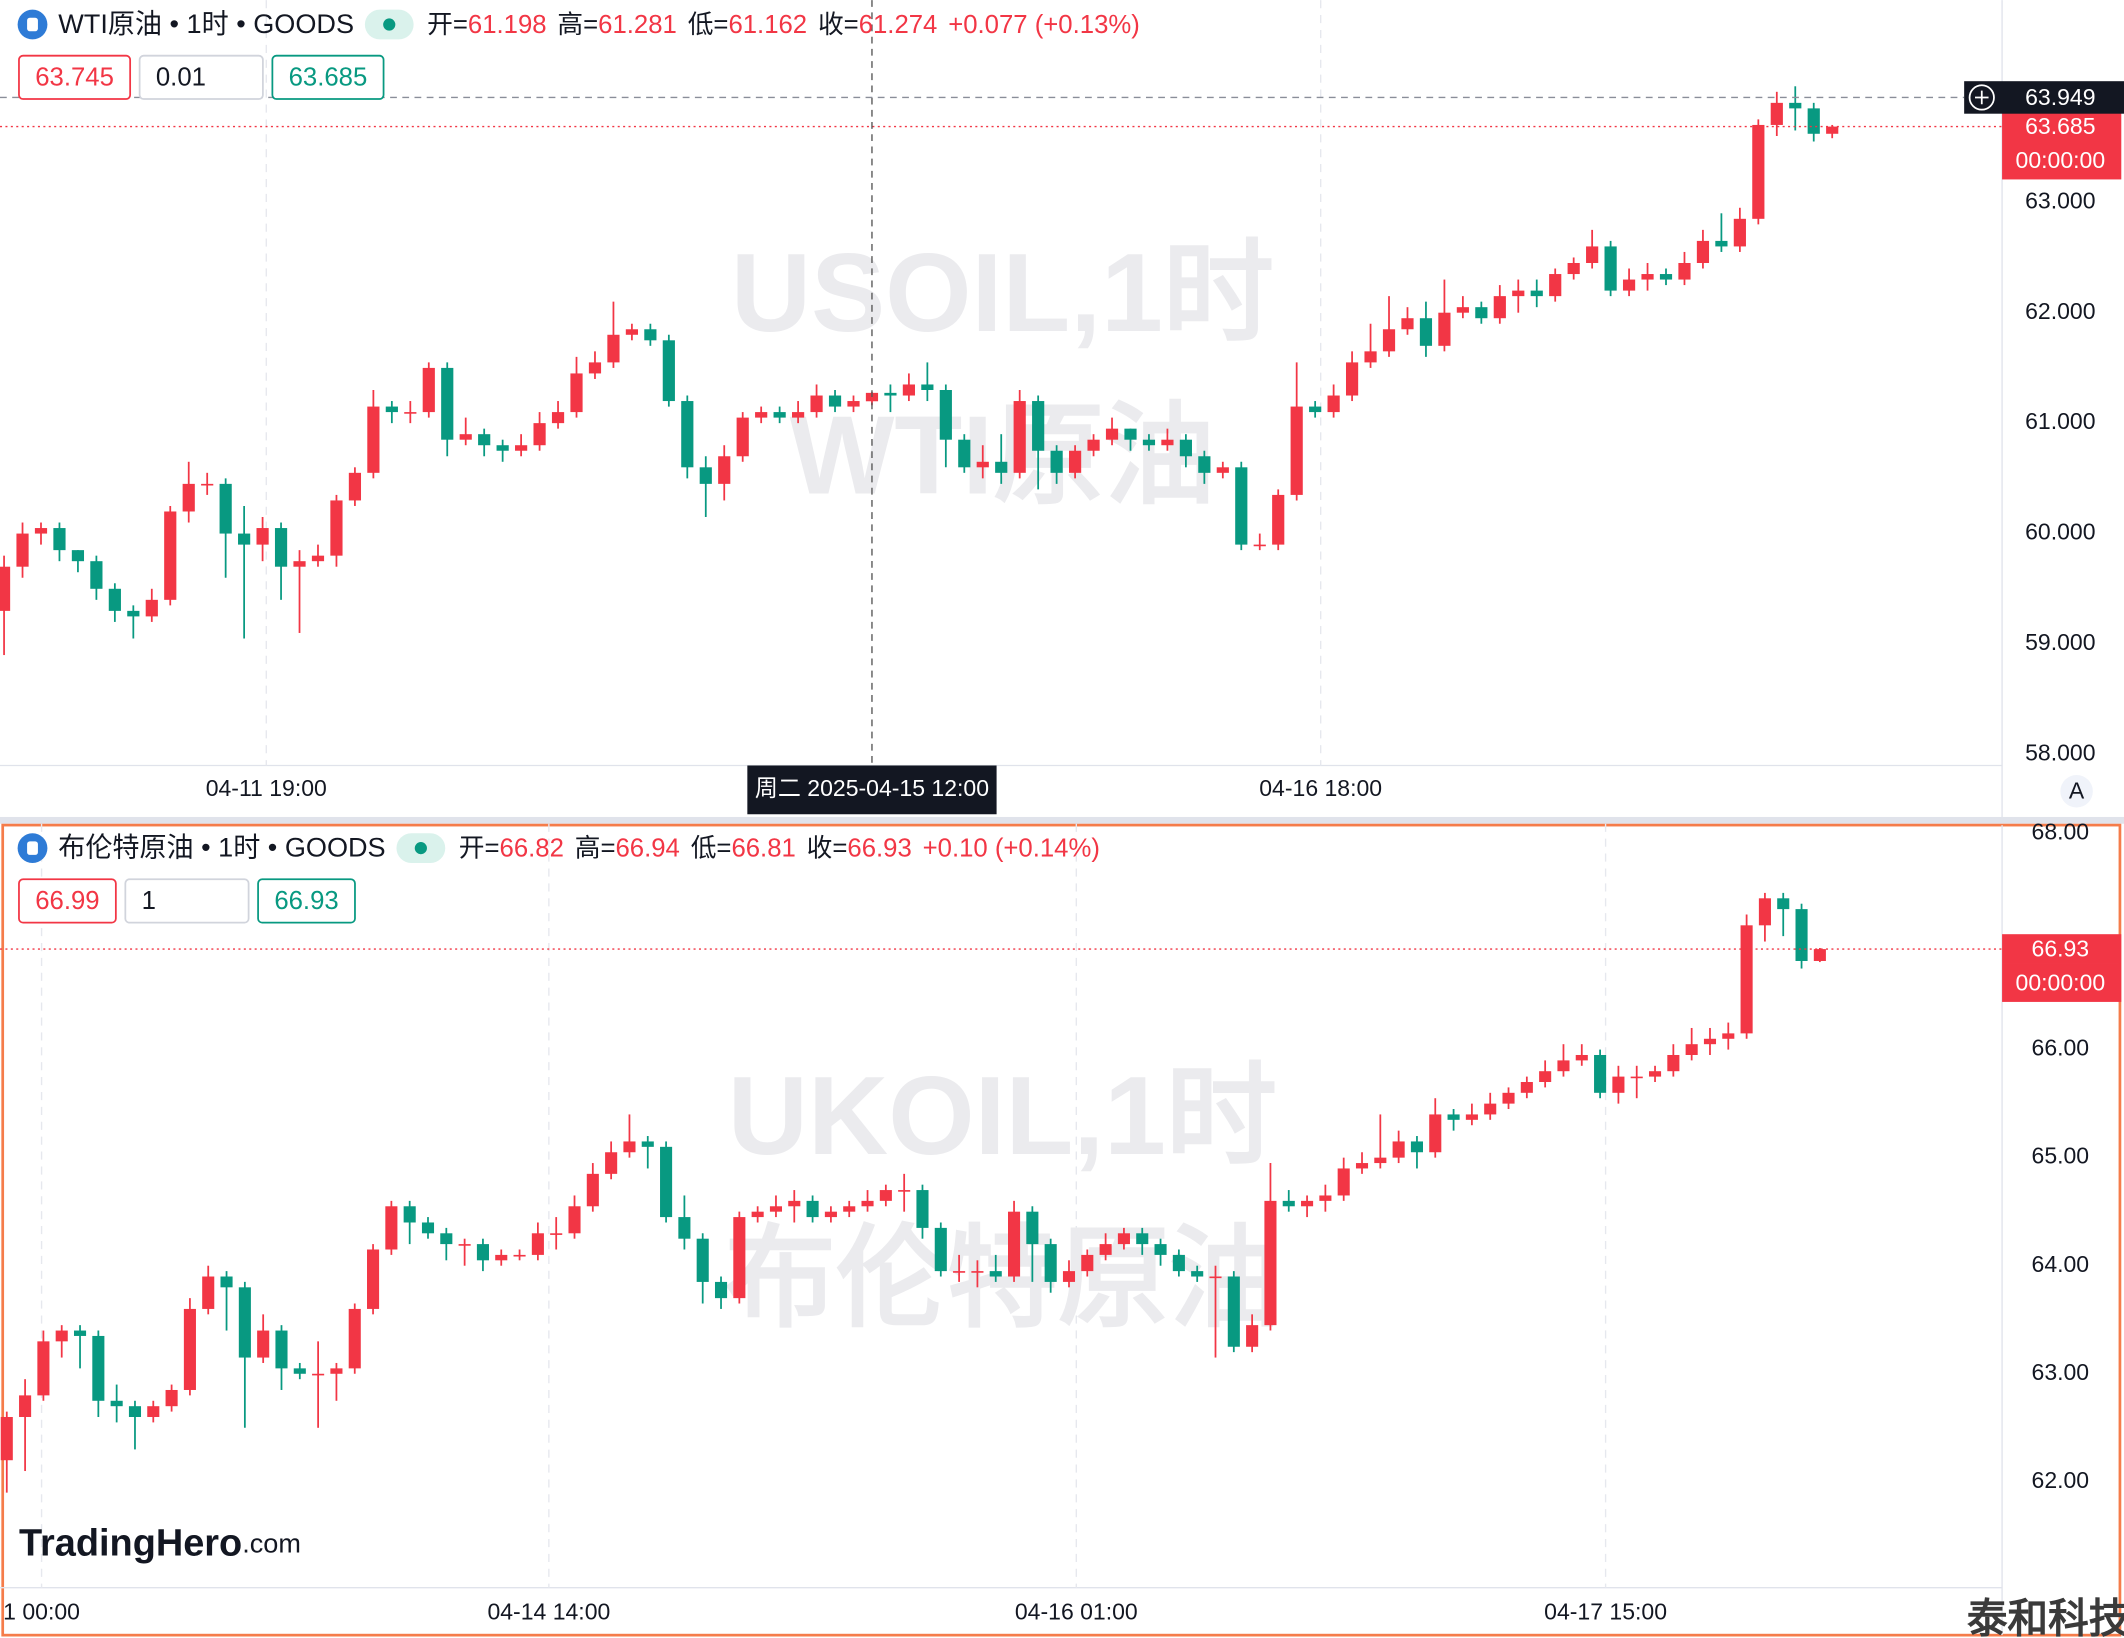 The width and height of the screenshot is (2124, 1638). What do you see at coordinates (149, 901) in the screenshot?
I see `order-box-value: 1` at bounding box center [149, 901].